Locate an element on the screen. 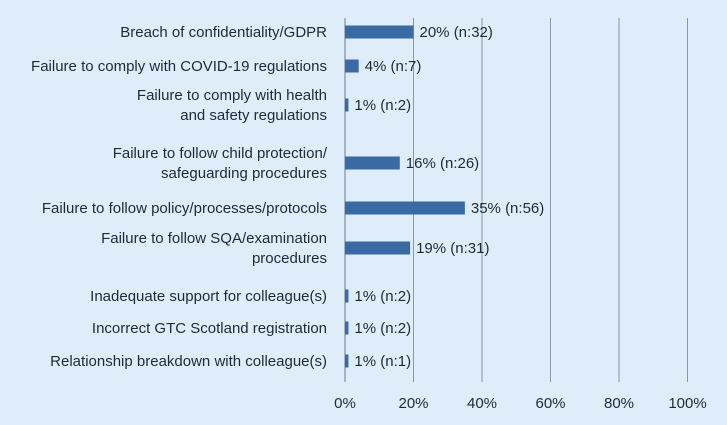 Image resolution: width=727 pixels, height=425 pixels. category-label-line: Failure to follow child protection/ is located at coordinates (220, 153).